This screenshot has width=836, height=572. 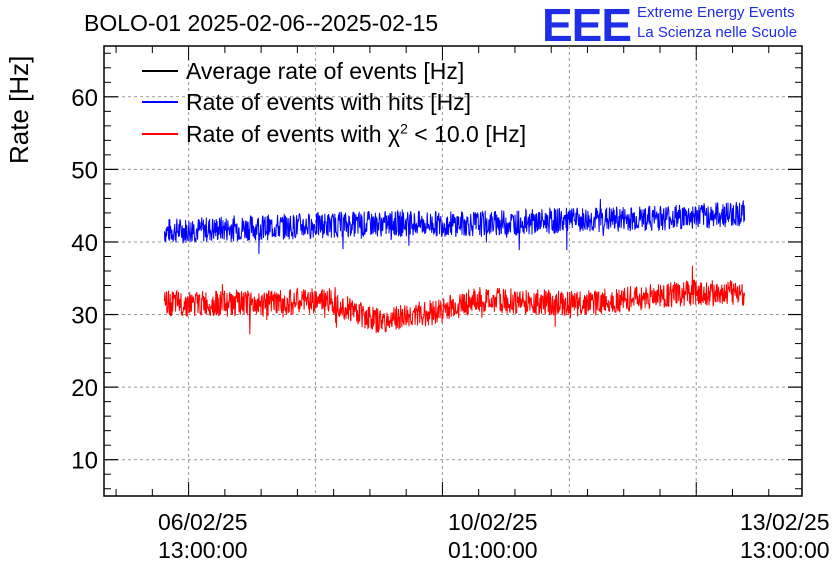 I want to click on legend-label-average: Average rate of events [Hz], so click(x=325, y=71).